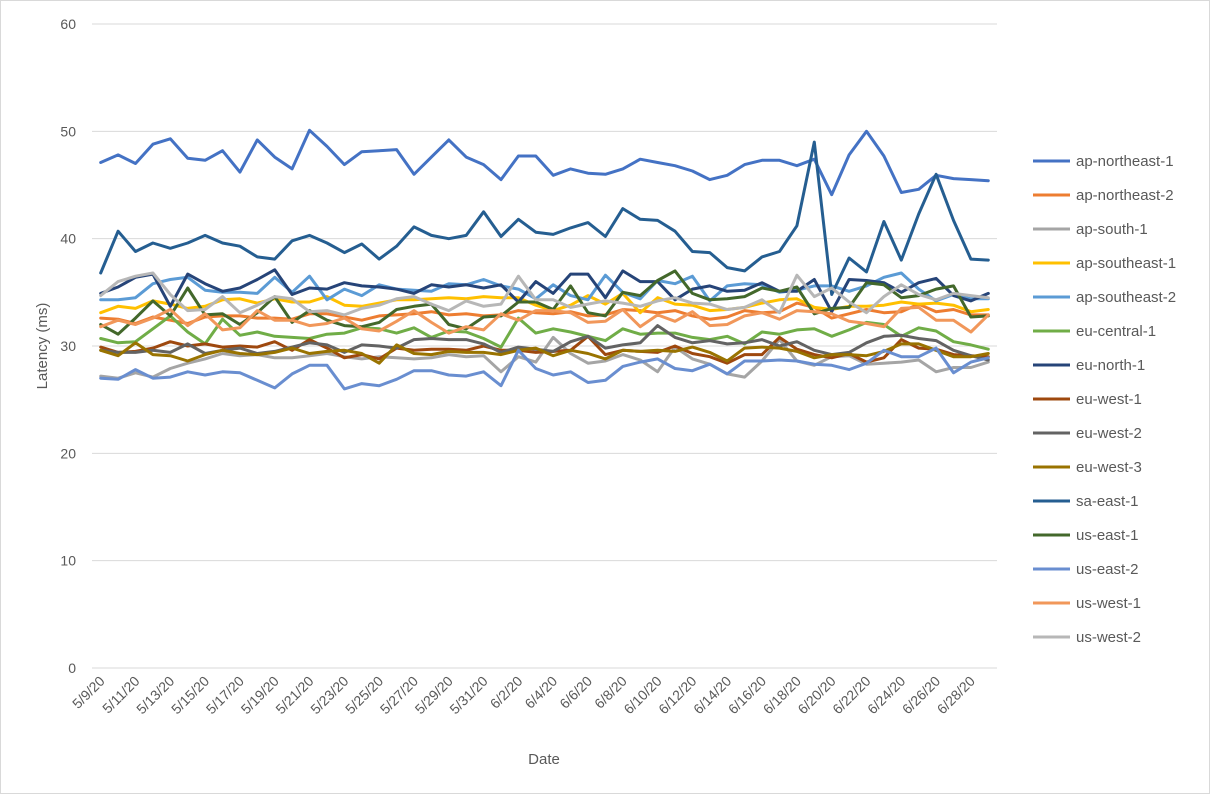 This screenshot has width=1210, height=794. I want to click on x-tick-label: 5/25/20, so click(364, 695).